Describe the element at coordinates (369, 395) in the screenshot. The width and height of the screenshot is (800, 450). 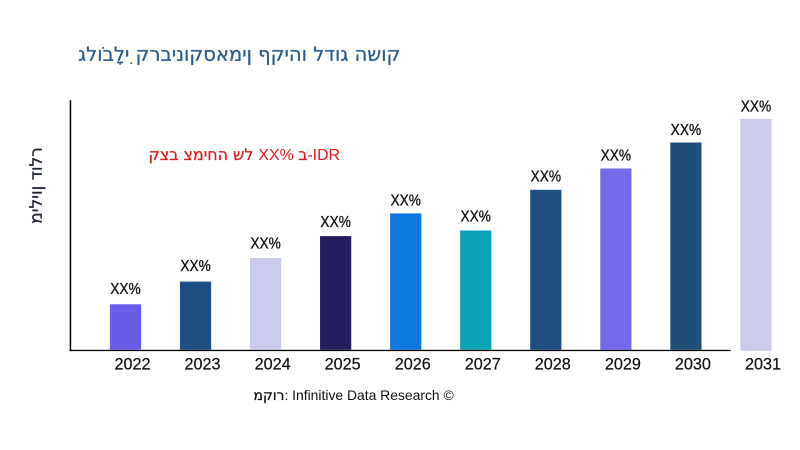
I see `svg-text:: Infinitive Data Research ©: : Infinitive Data Research ©` at that location.